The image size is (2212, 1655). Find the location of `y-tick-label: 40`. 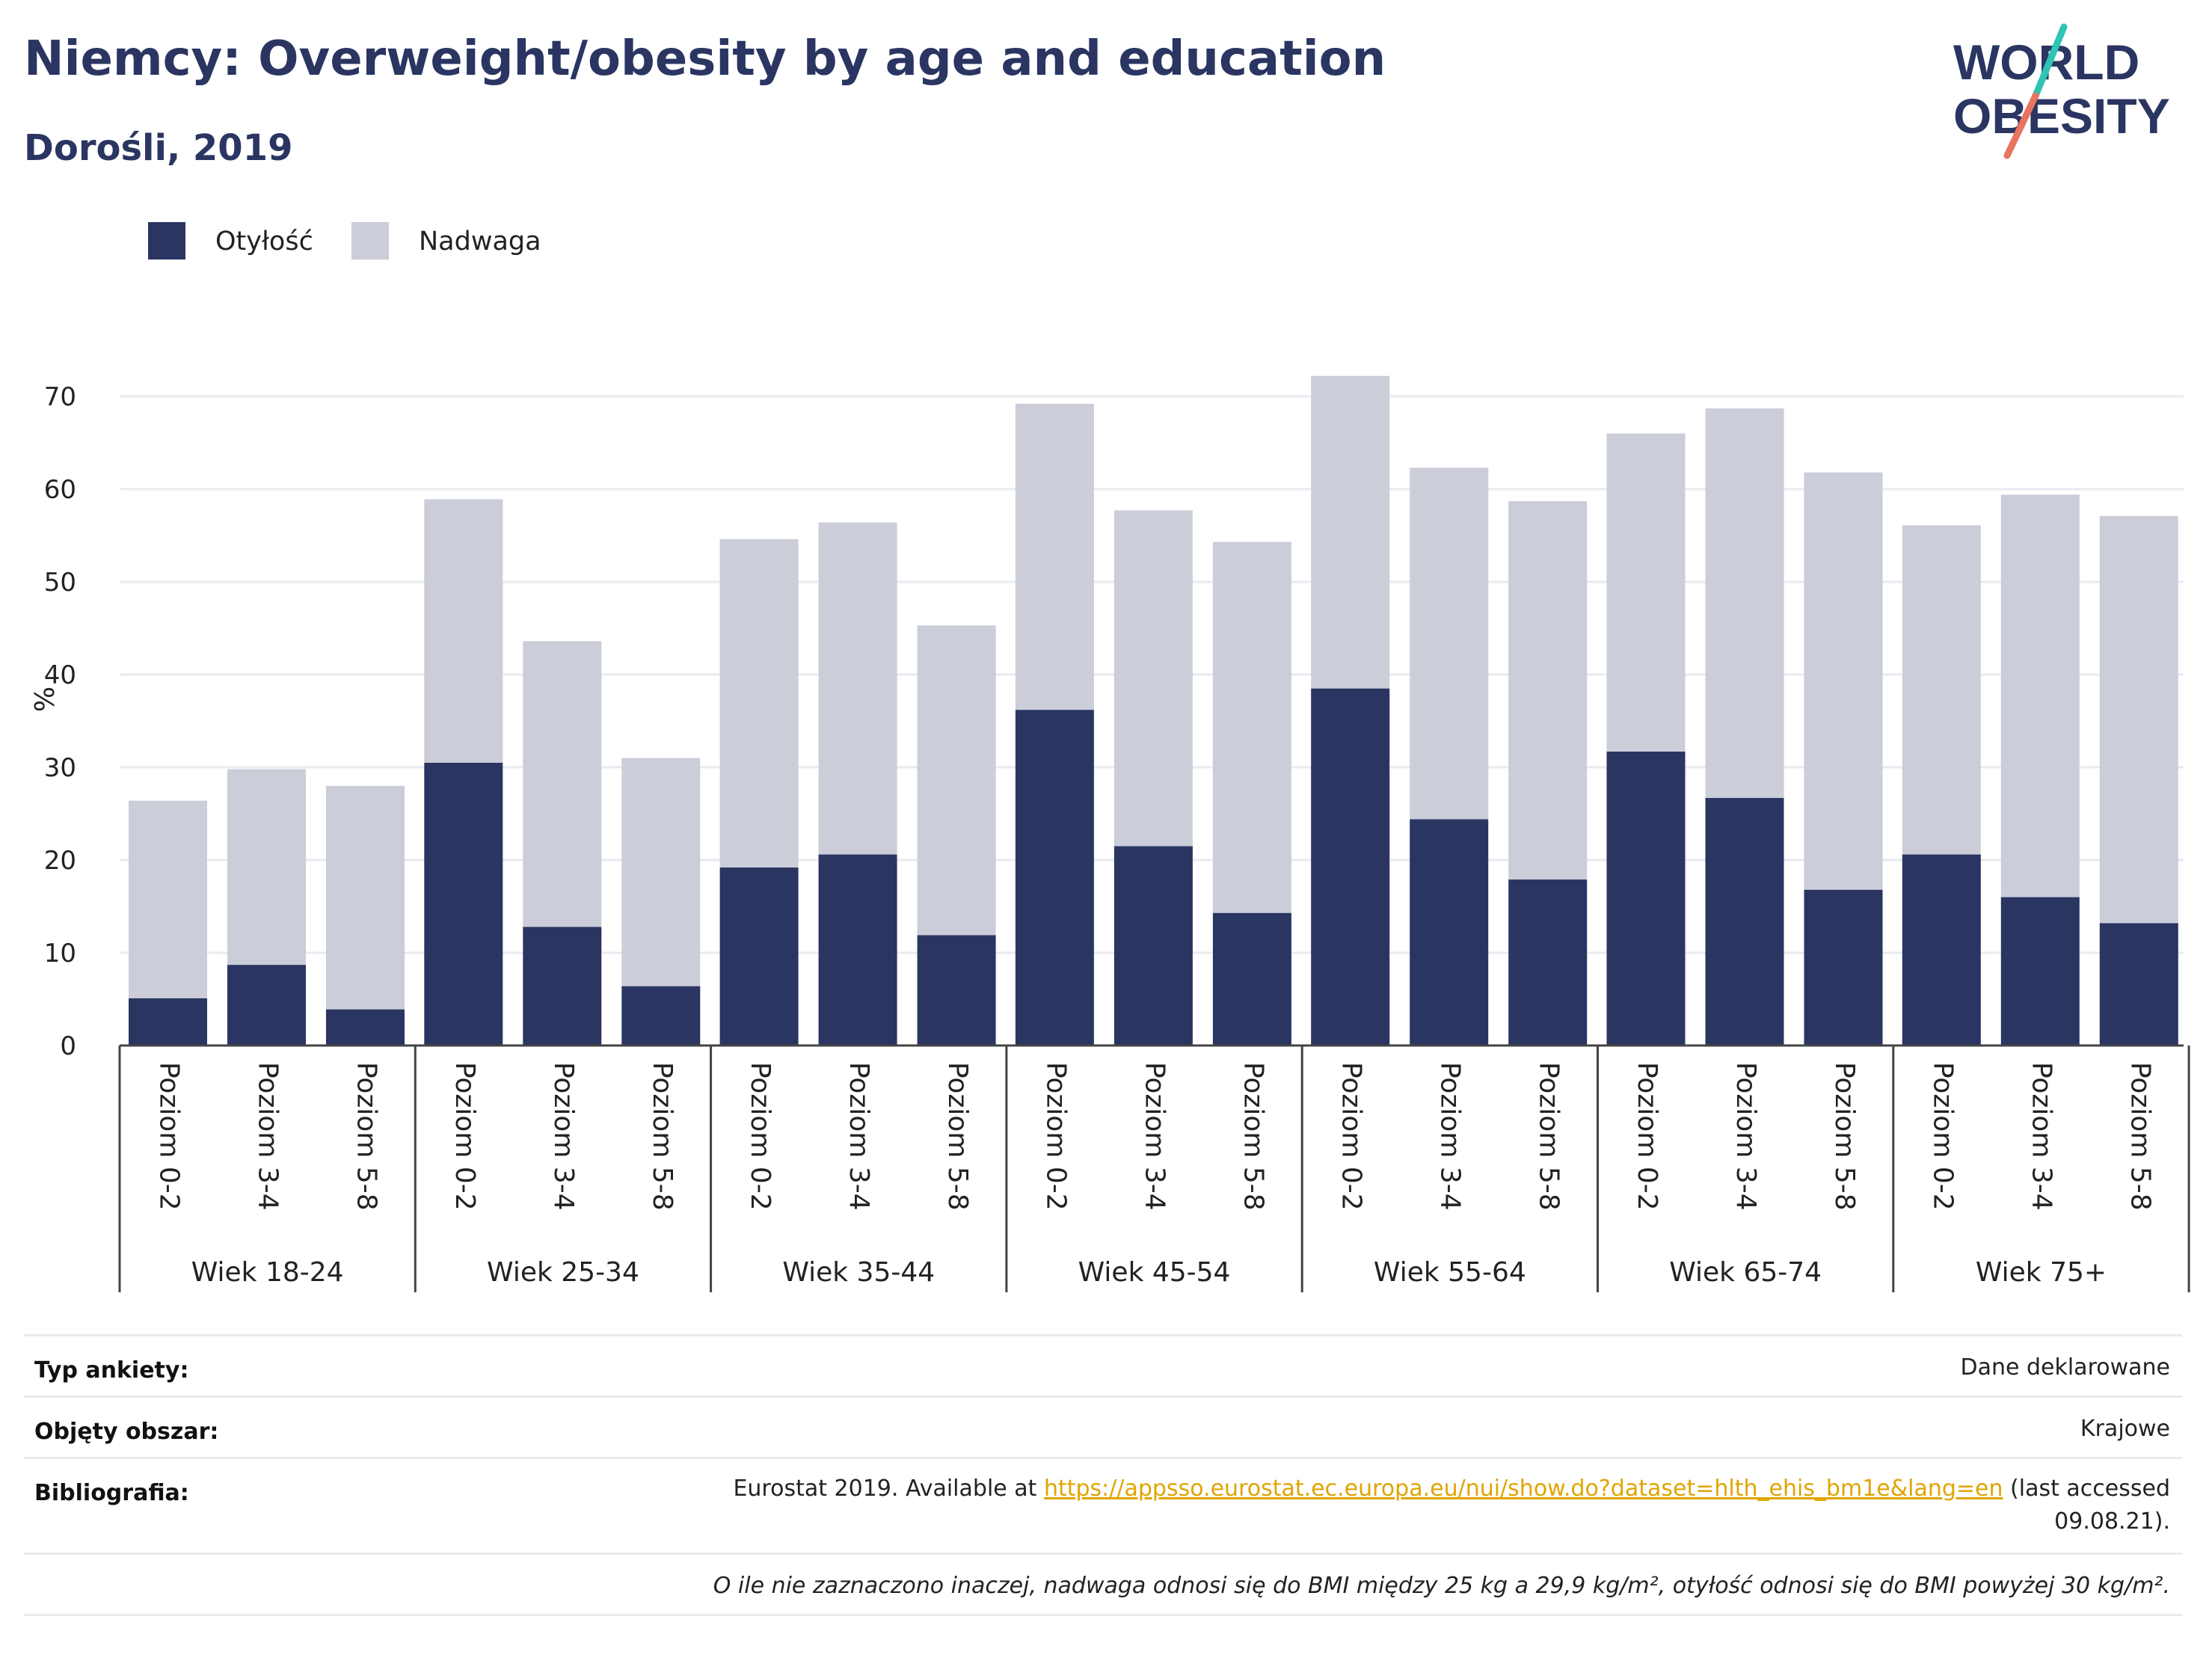

y-tick-label: 40 is located at coordinates (60, 675).